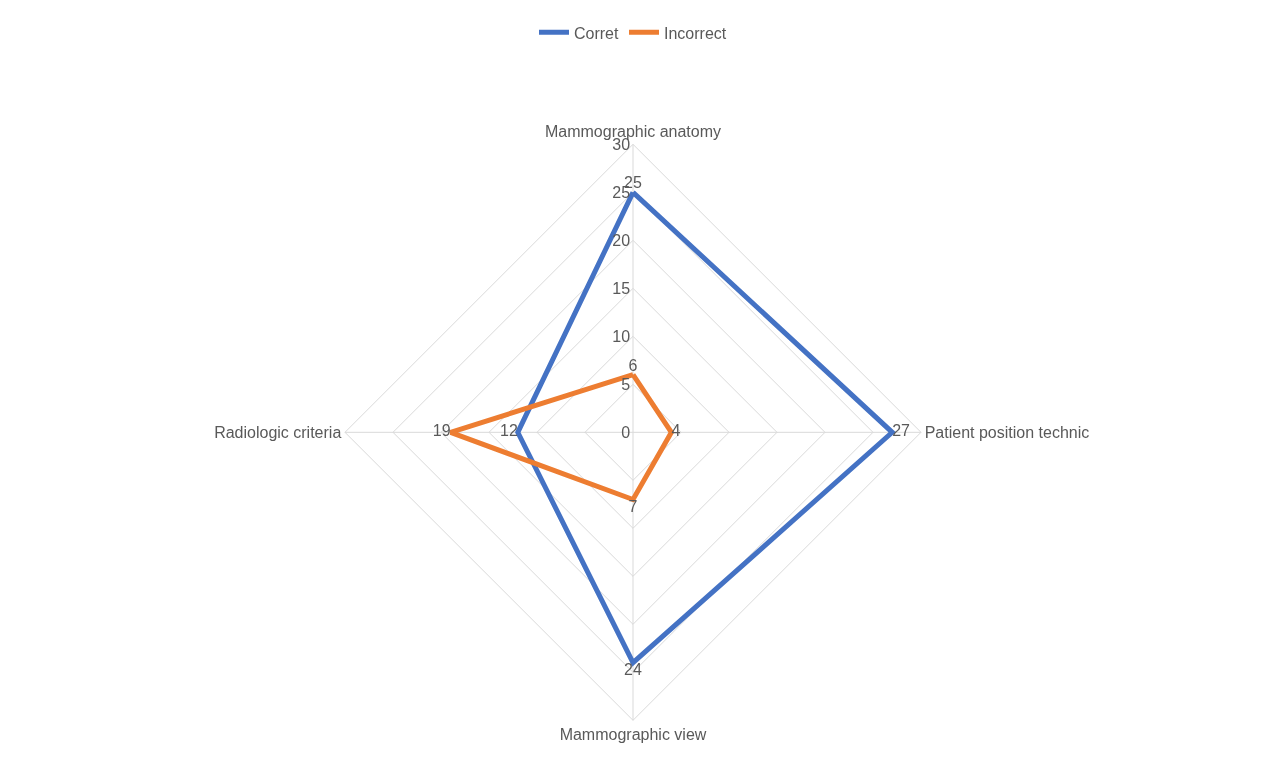  Describe the element at coordinates (509, 431) in the screenshot. I see `data-label: 12` at that location.